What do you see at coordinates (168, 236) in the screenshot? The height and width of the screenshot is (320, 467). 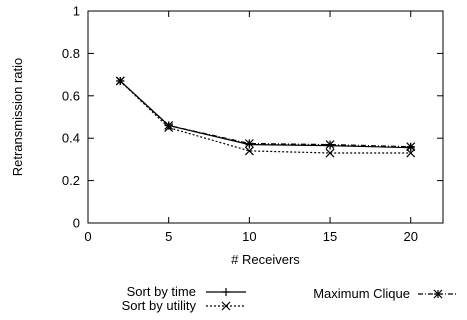 I see `x-tick-label: 5` at bounding box center [168, 236].